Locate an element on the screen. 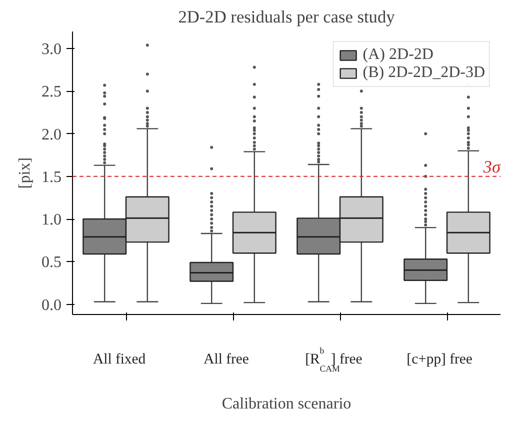 The image size is (527, 423). x-axis-title: Calibration scenario is located at coordinates (287, 404).